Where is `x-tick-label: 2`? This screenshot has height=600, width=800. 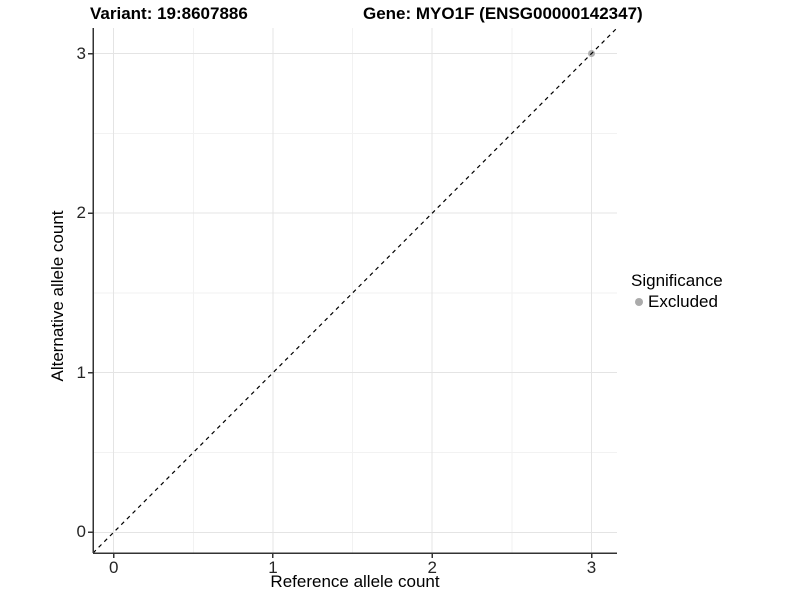 x-tick-label: 2 is located at coordinates (432, 567).